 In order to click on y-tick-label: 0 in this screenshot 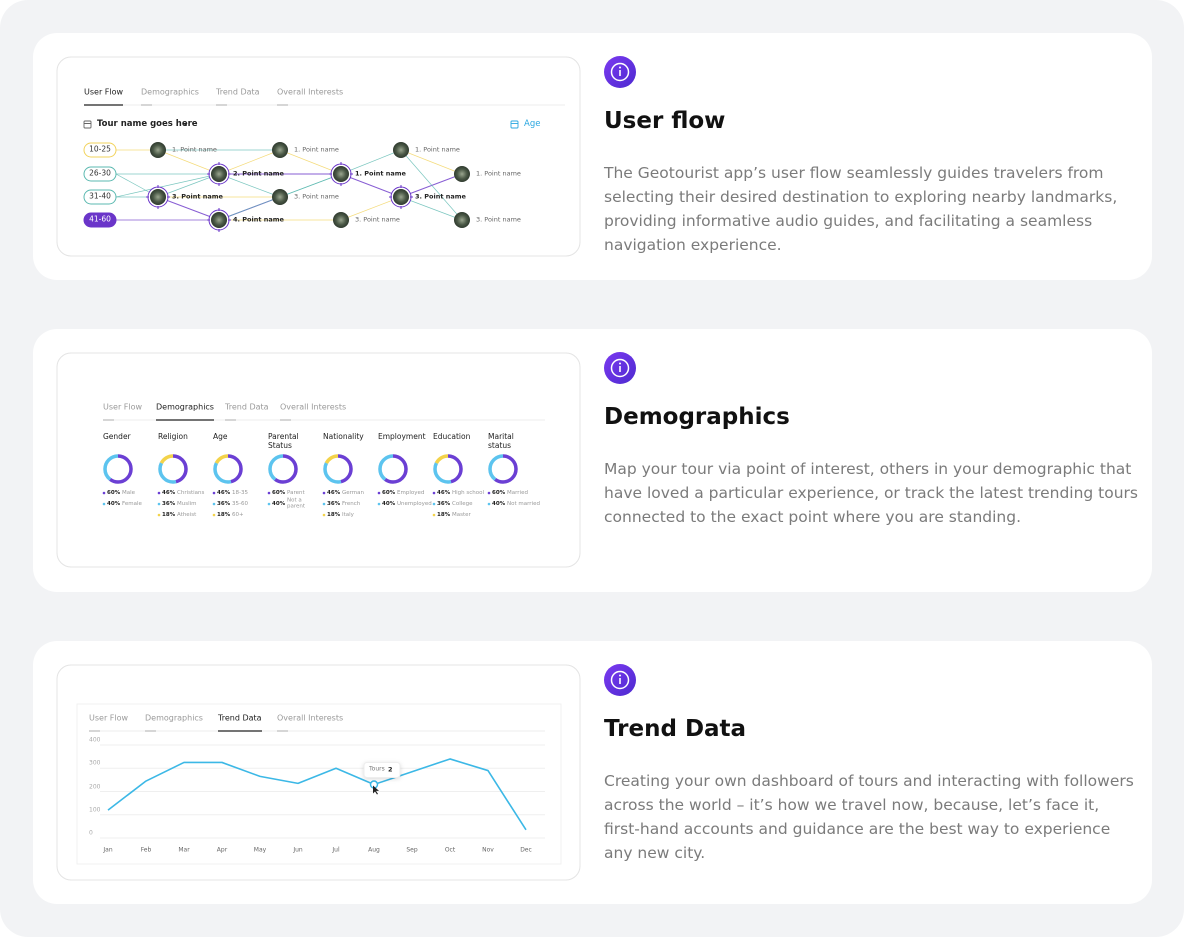, I will do `click(91, 833)`.